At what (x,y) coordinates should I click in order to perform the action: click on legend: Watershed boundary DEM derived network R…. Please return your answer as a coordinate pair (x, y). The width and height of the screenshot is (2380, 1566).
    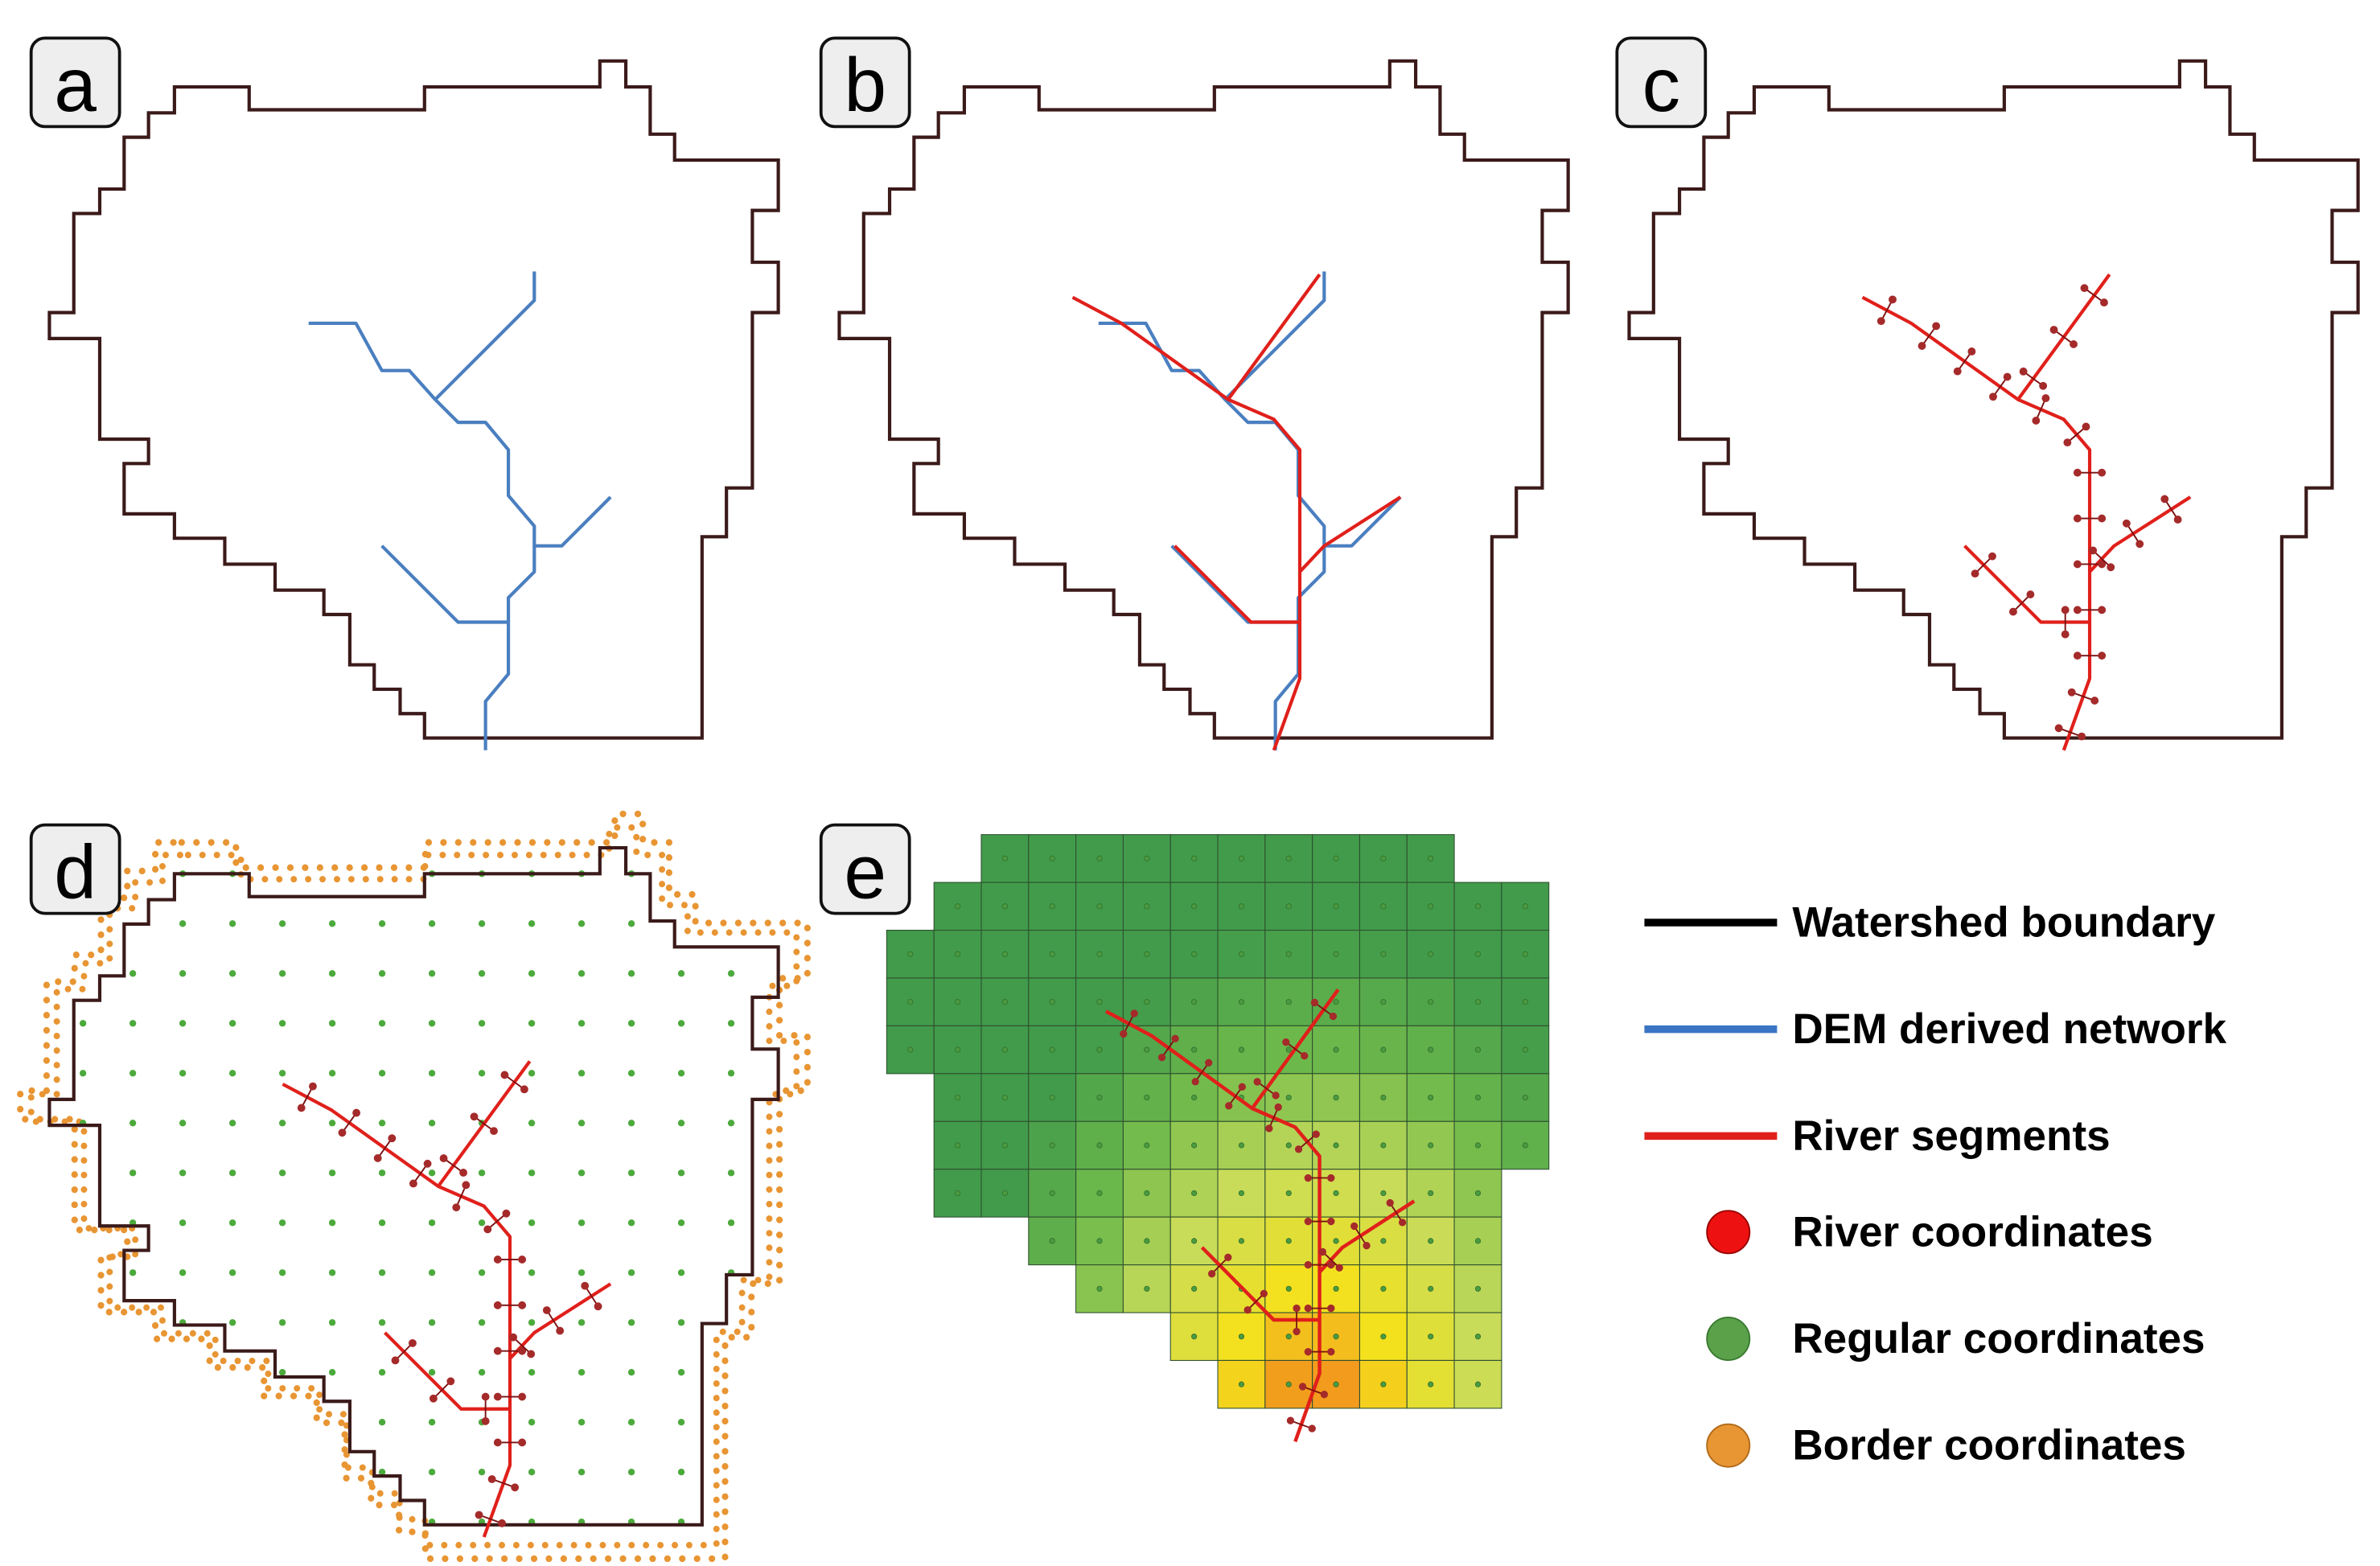
    Looking at the image, I should click on (1935, 1183).